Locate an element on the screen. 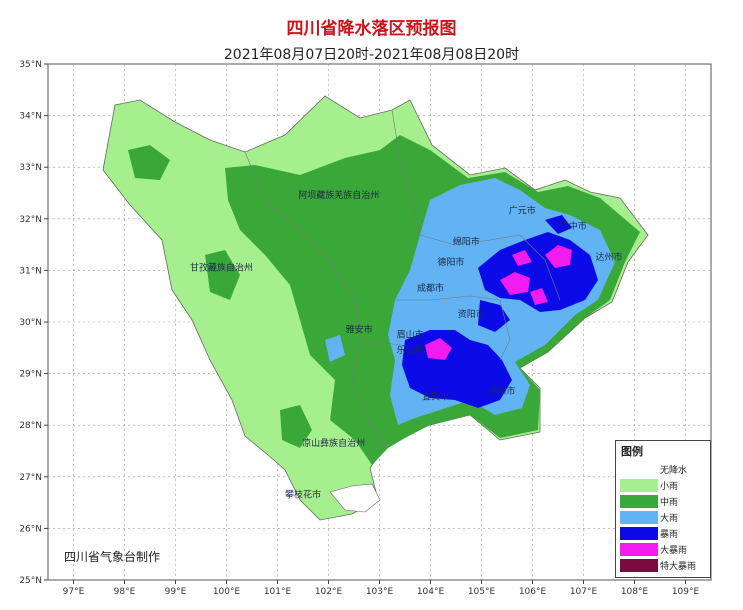 Image resolution: width=743 pixels, height=610 pixels. legend-title: 图例 is located at coordinates (632, 451).